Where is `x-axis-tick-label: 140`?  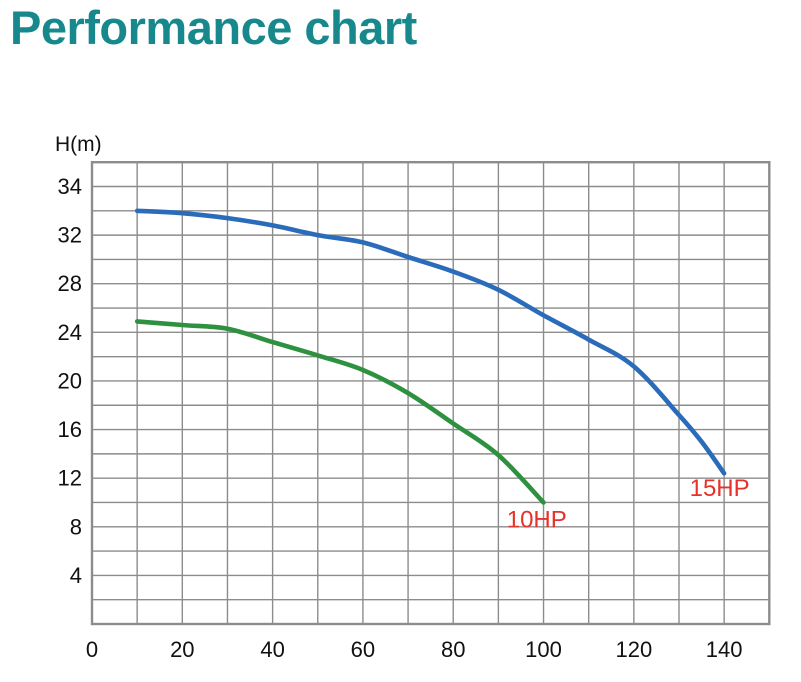 x-axis-tick-label: 140 is located at coordinates (724, 649).